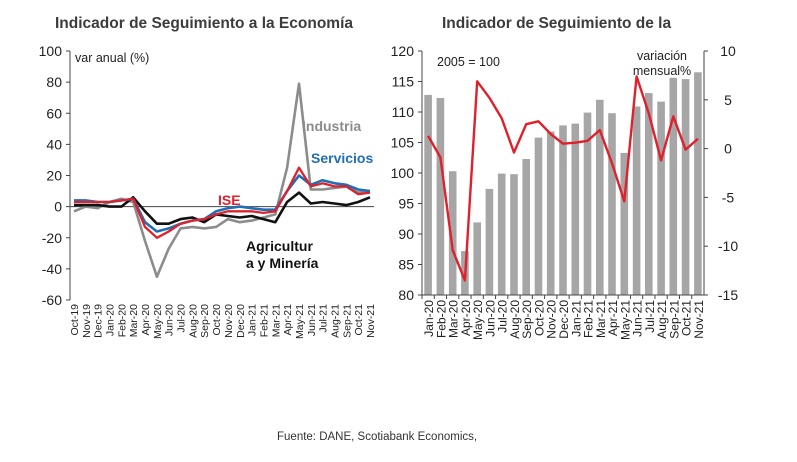 This screenshot has width=797, height=462. Describe the element at coordinates (638, 318) in the screenshot. I see `right-x-tick-label: Jun-21` at that location.